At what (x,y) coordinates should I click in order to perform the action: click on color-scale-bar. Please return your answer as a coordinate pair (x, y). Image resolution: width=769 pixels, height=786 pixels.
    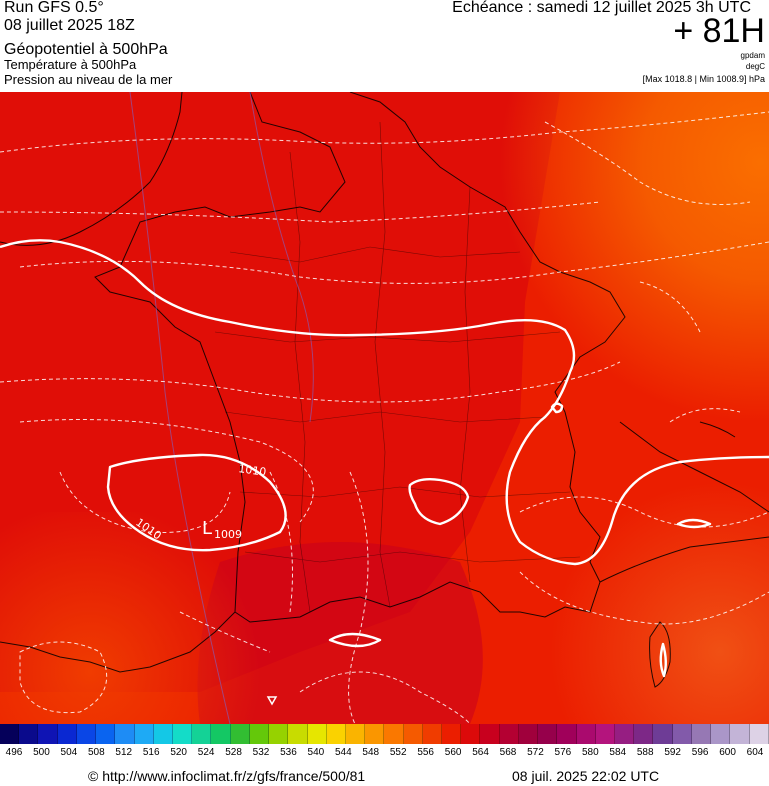
    Looking at the image, I should click on (384, 734).